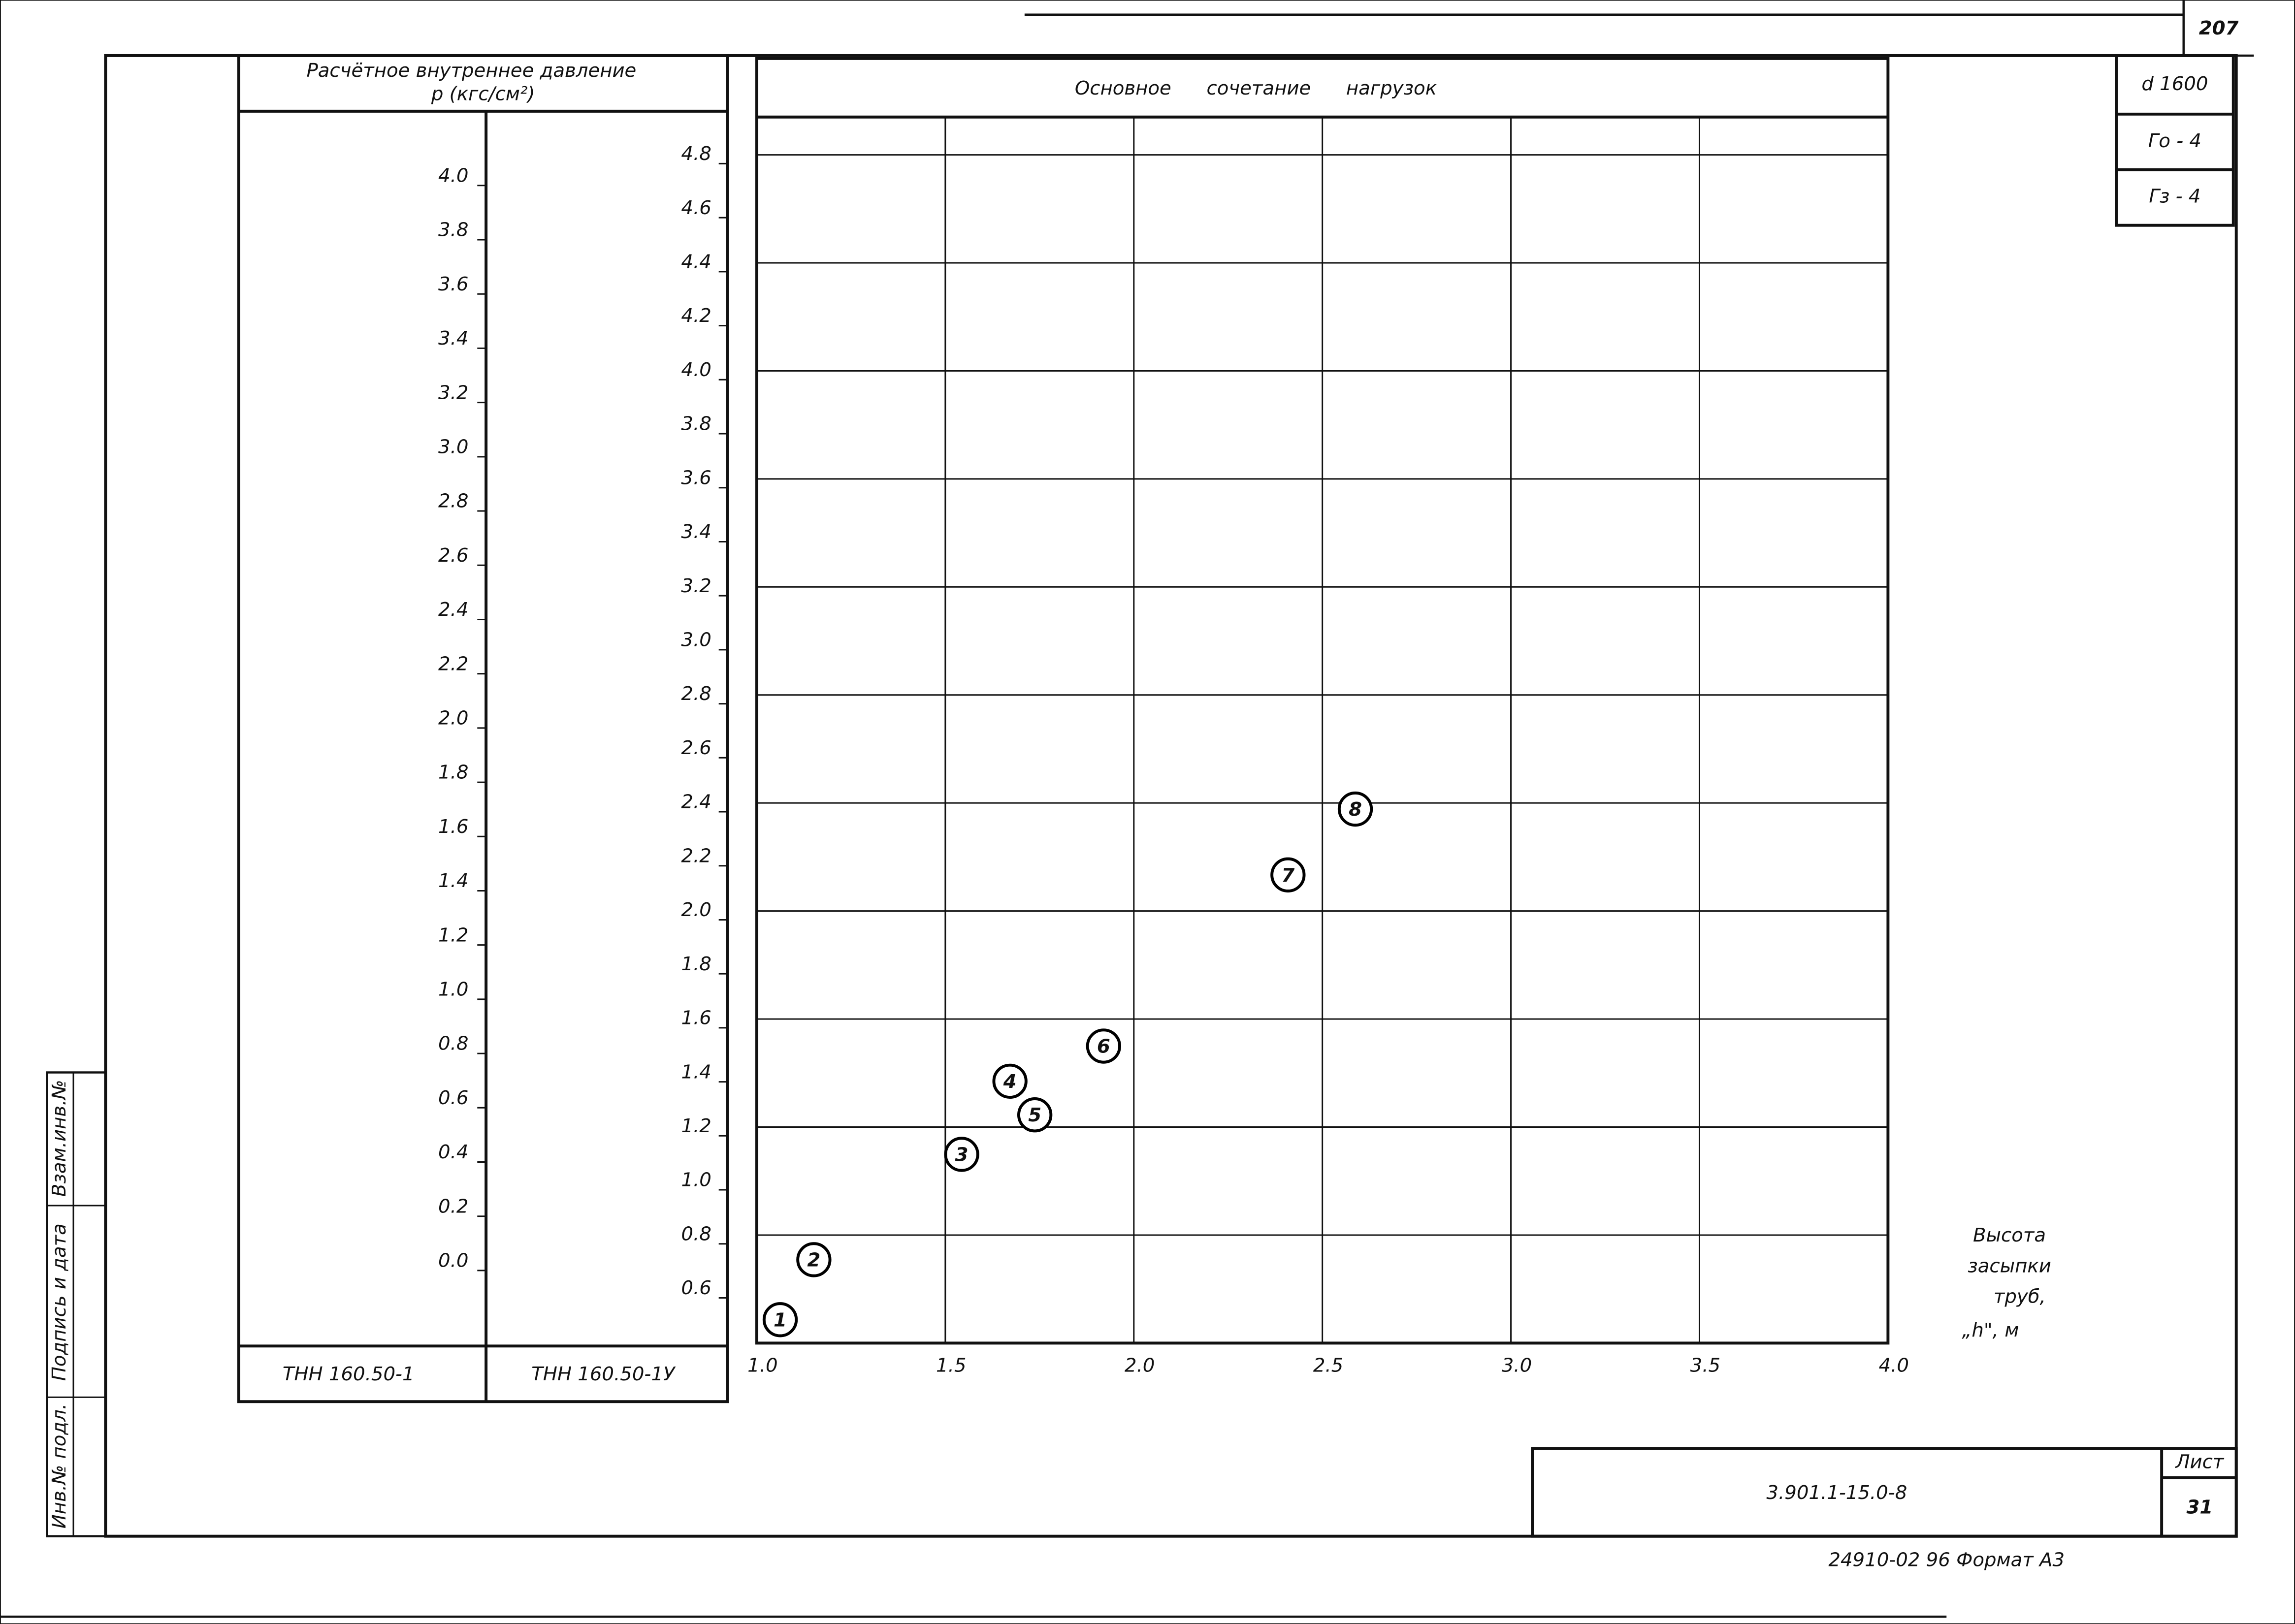  What do you see at coordinates (696, 1288) in the screenshot?
I see `y-tick-label: 0.6` at bounding box center [696, 1288].